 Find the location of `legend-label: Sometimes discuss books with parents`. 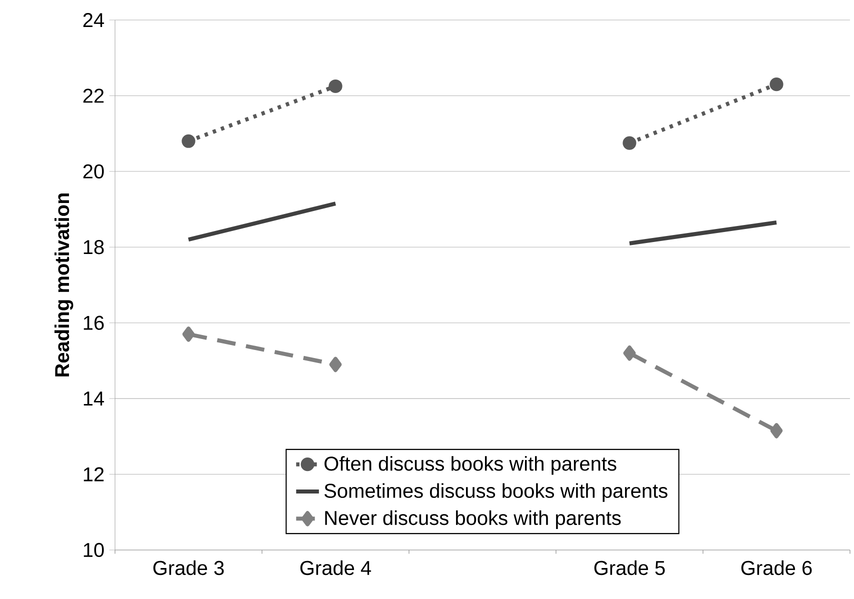

legend-label: Sometimes discuss books with parents is located at coordinates (496, 492).